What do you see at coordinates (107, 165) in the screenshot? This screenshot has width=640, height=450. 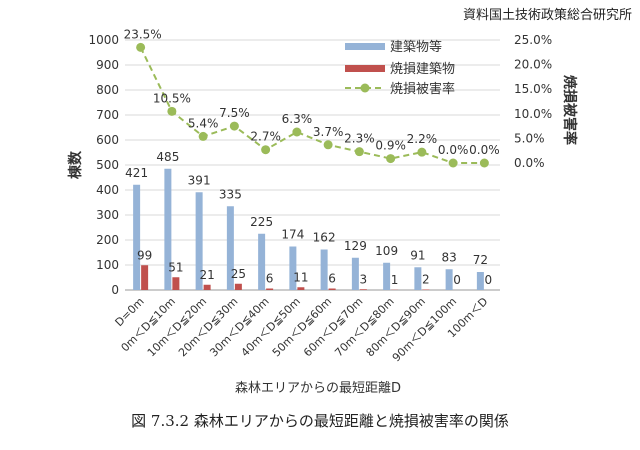 I see `y-tick-label: 500` at bounding box center [107, 165].